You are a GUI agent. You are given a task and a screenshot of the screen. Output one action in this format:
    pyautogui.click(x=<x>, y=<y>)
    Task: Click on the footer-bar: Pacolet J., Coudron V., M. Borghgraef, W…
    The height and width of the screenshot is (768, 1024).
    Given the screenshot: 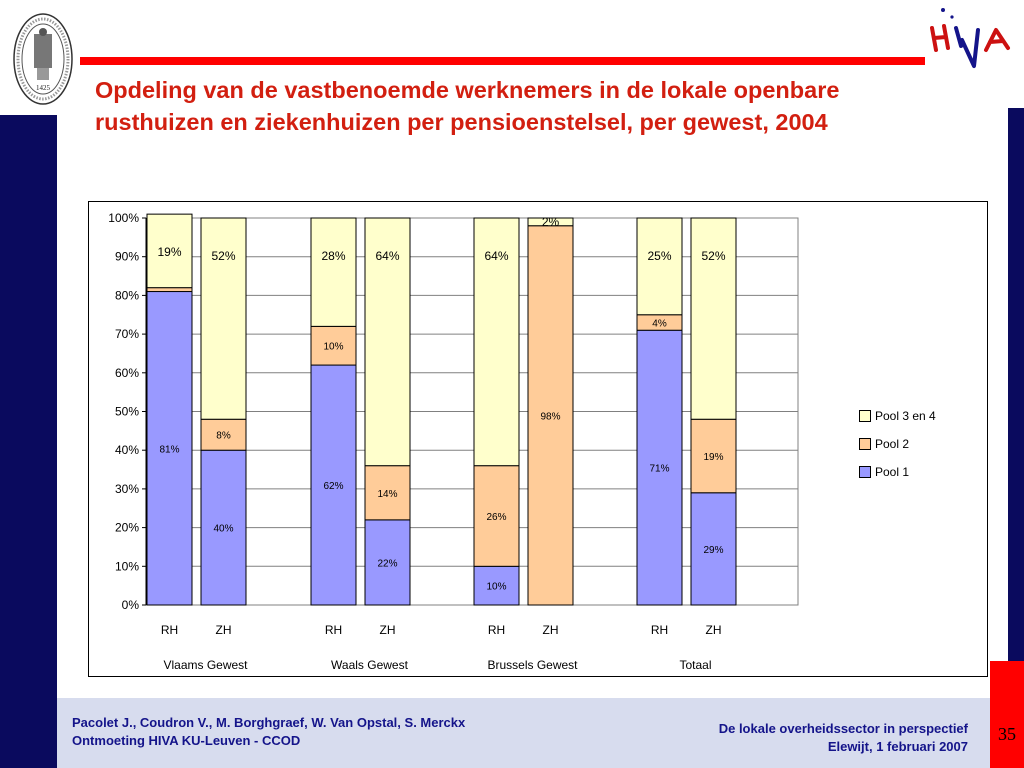 What is the action you would take?
    pyautogui.click(x=523, y=733)
    